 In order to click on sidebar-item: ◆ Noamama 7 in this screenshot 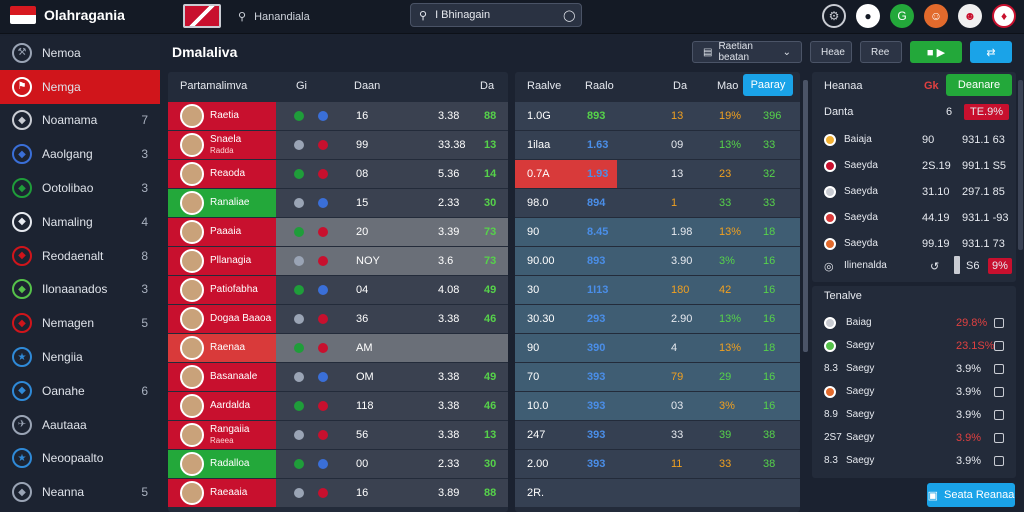, I will do `click(80, 121)`.